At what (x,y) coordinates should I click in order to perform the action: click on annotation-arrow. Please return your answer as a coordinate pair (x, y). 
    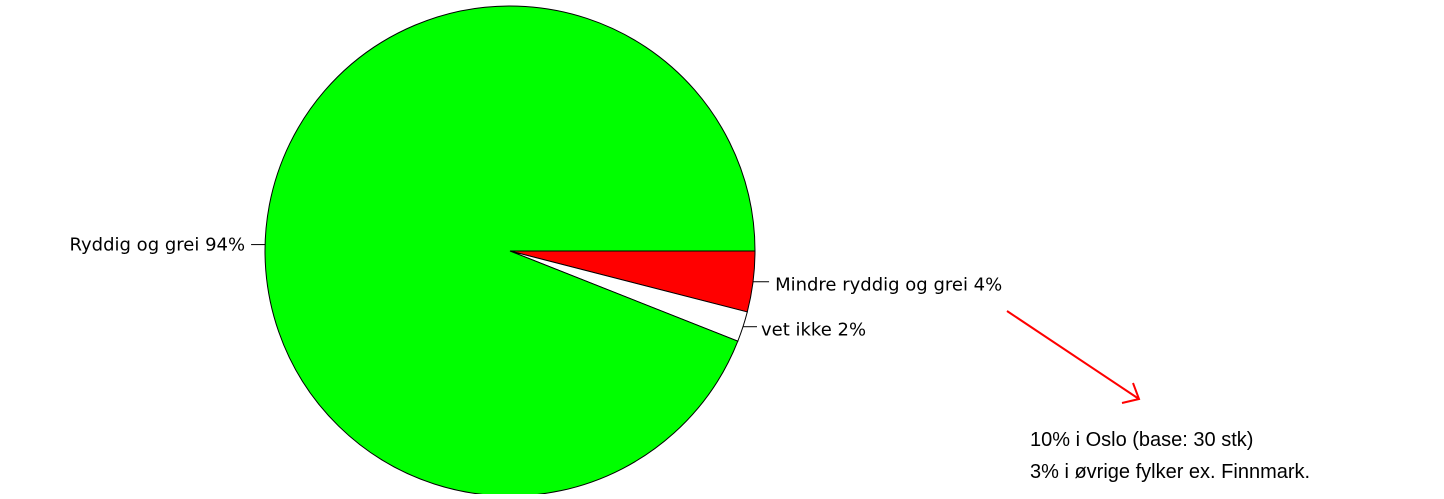
    Looking at the image, I should click on (1073, 357).